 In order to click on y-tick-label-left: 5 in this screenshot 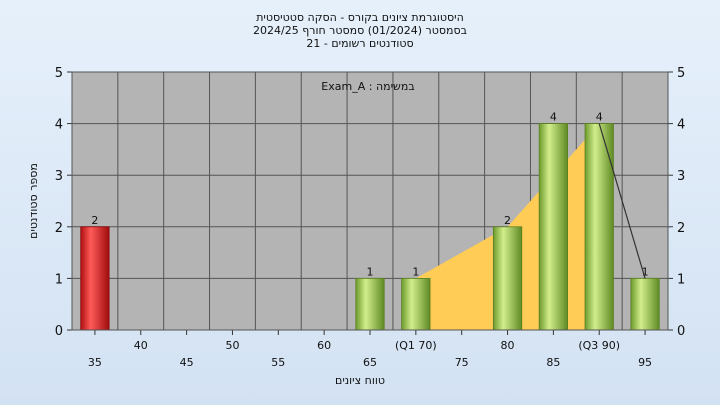, I will do `click(59, 73)`.